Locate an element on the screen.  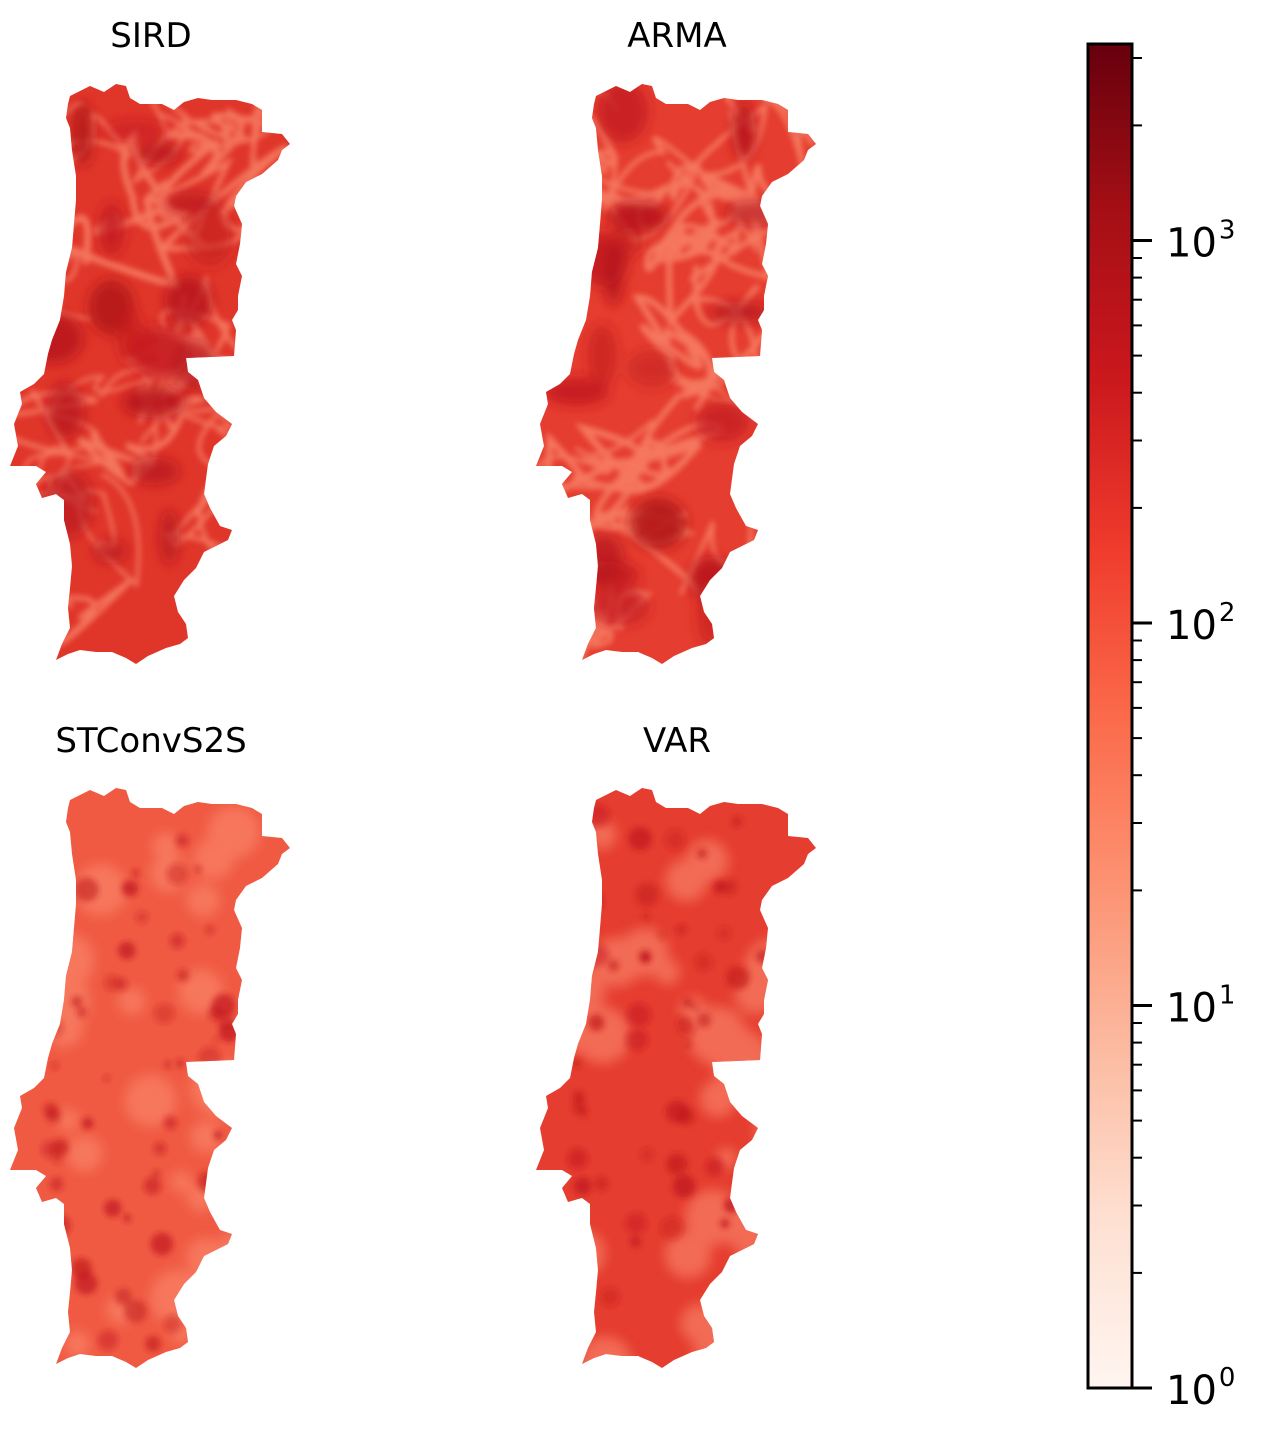
map-panel: ARMA is located at coordinates (676, 340).